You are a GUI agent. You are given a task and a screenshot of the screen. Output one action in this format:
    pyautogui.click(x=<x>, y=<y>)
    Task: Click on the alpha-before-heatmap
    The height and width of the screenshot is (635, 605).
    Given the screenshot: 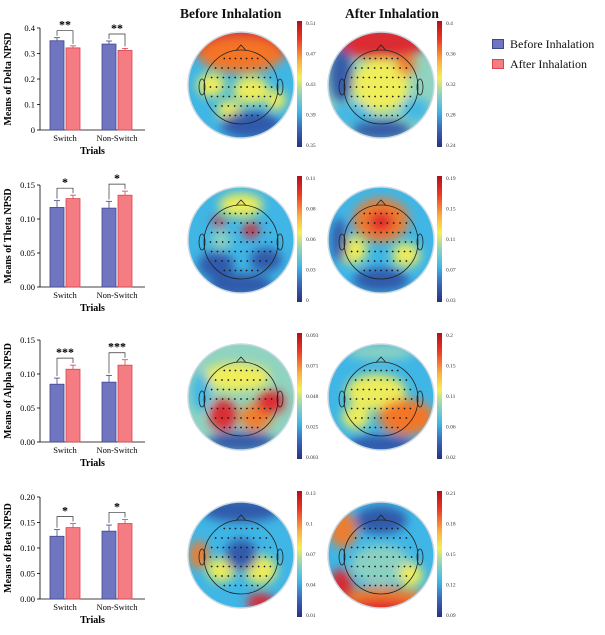 What is the action you would take?
    pyautogui.click(x=241, y=397)
    